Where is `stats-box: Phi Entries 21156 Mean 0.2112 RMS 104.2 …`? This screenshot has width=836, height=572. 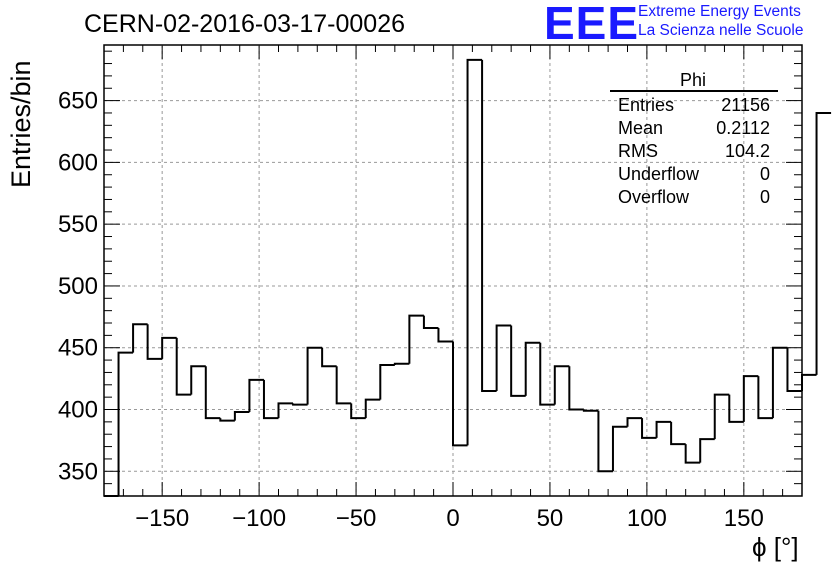
stats-box: Phi Entries 21156 Mean 0.2112 RMS 104.2 … is located at coordinates (693, 139).